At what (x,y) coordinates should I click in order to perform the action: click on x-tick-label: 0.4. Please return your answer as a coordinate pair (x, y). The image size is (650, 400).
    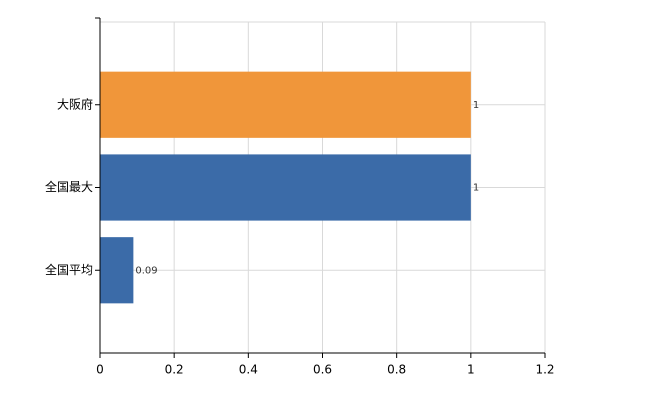
    Looking at the image, I should click on (248, 370).